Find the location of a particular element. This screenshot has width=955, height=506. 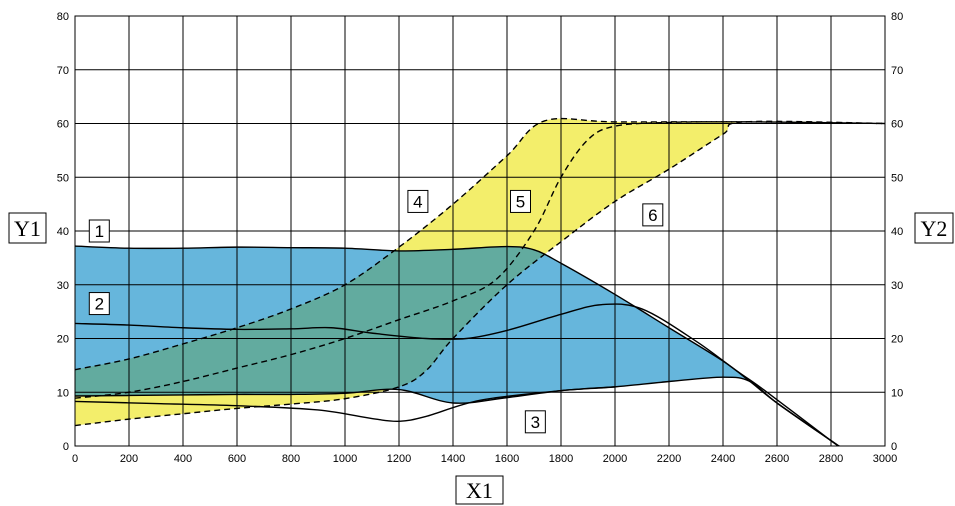

y1-axis-label: Y1 is located at coordinates (27, 228).